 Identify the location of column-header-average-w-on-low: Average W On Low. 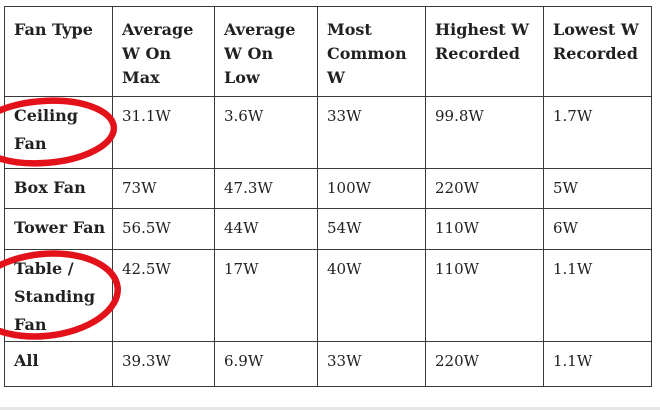
(266, 51).